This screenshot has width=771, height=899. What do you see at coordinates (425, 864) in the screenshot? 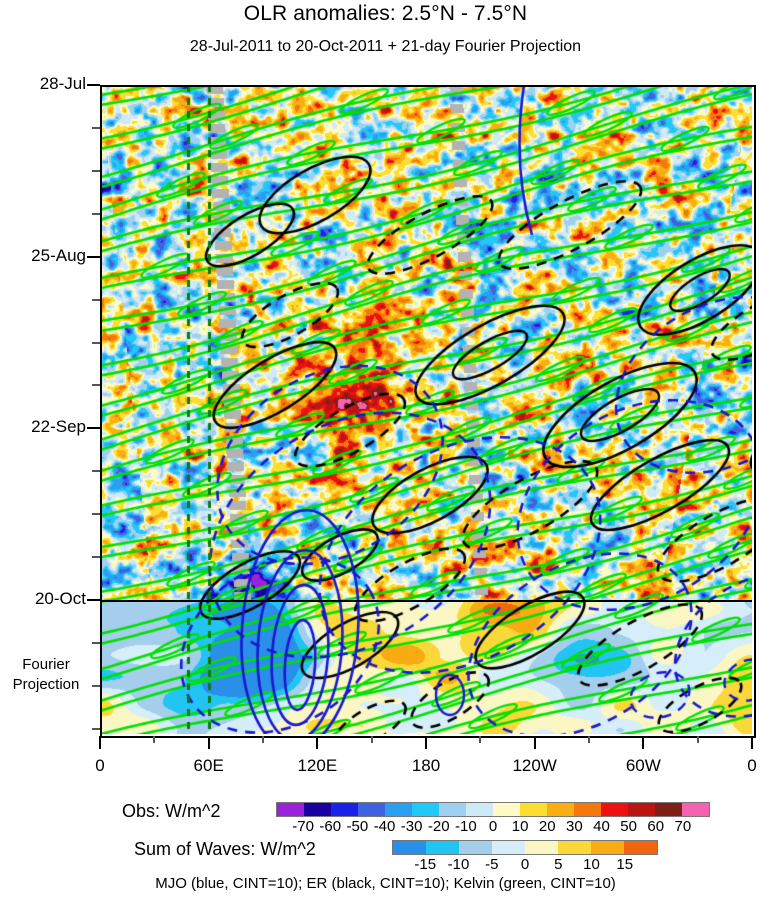
I see `colorbar-tick-label: -15` at bounding box center [425, 864].